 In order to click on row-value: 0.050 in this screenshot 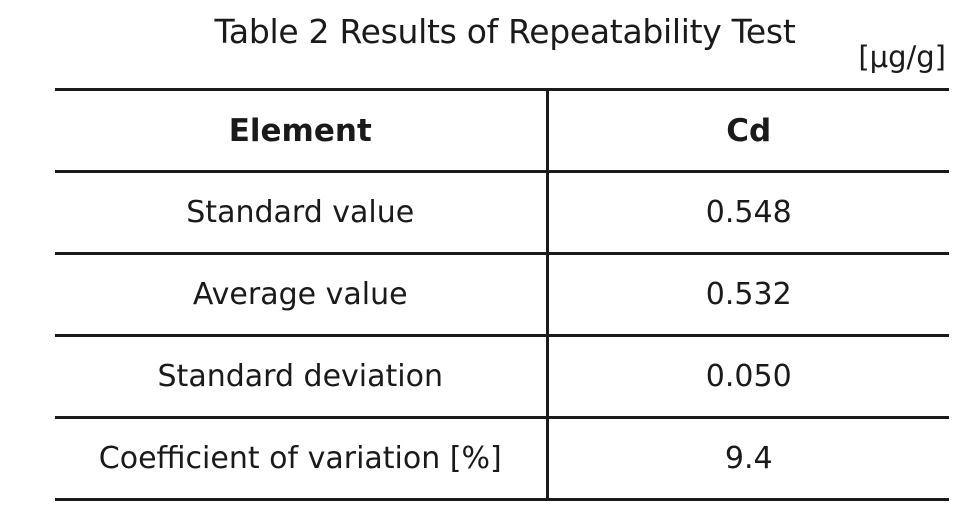, I will do `click(748, 376)`.